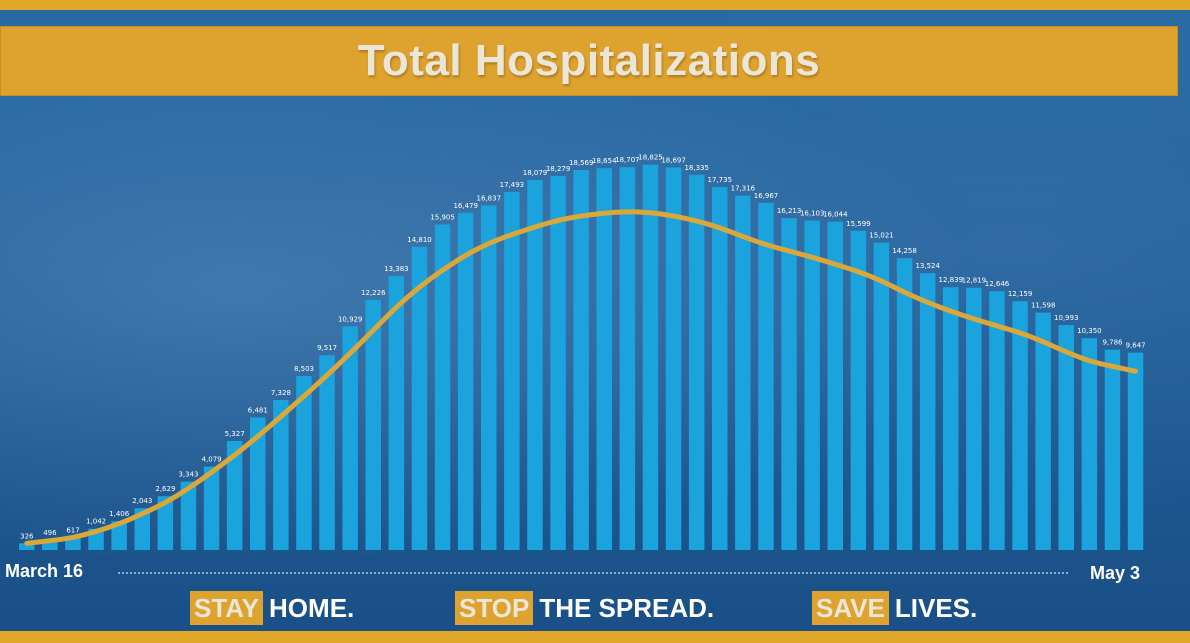 This screenshot has width=1190, height=643. What do you see at coordinates (1066, 318) in the screenshot?
I see `data-label: 10,993` at bounding box center [1066, 318].